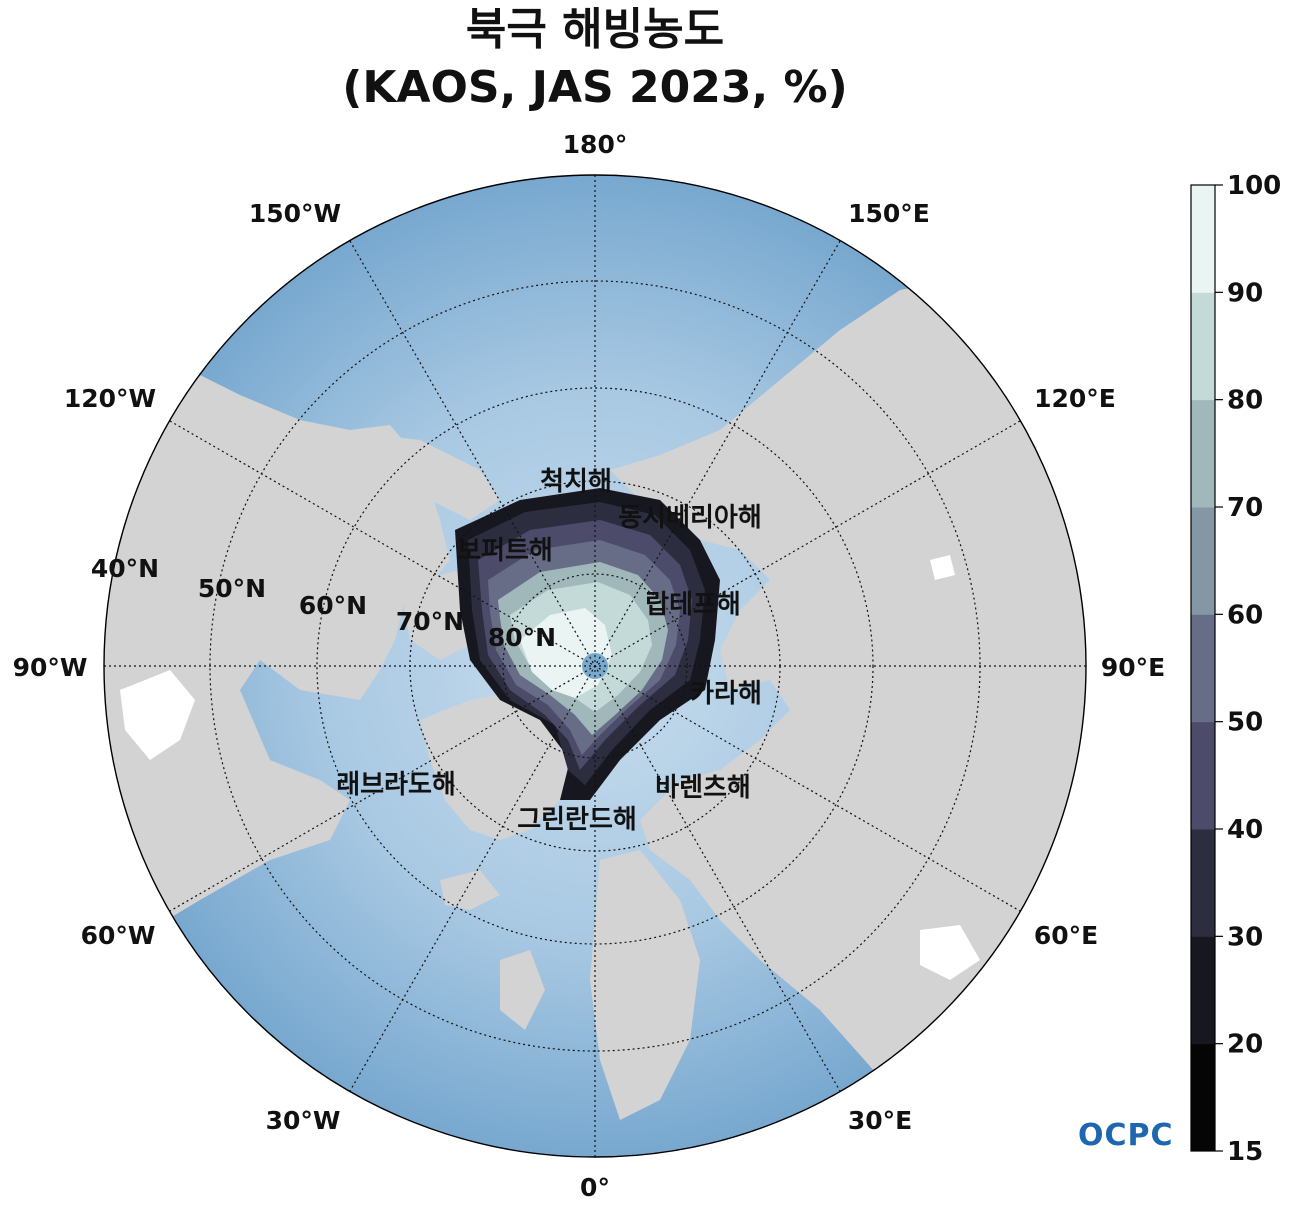 The height and width of the screenshot is (1214, 1289). Describe the element at coordinates (1245, 723) in the screenshot. I see `colorbar-tick-label: 50` at that location.